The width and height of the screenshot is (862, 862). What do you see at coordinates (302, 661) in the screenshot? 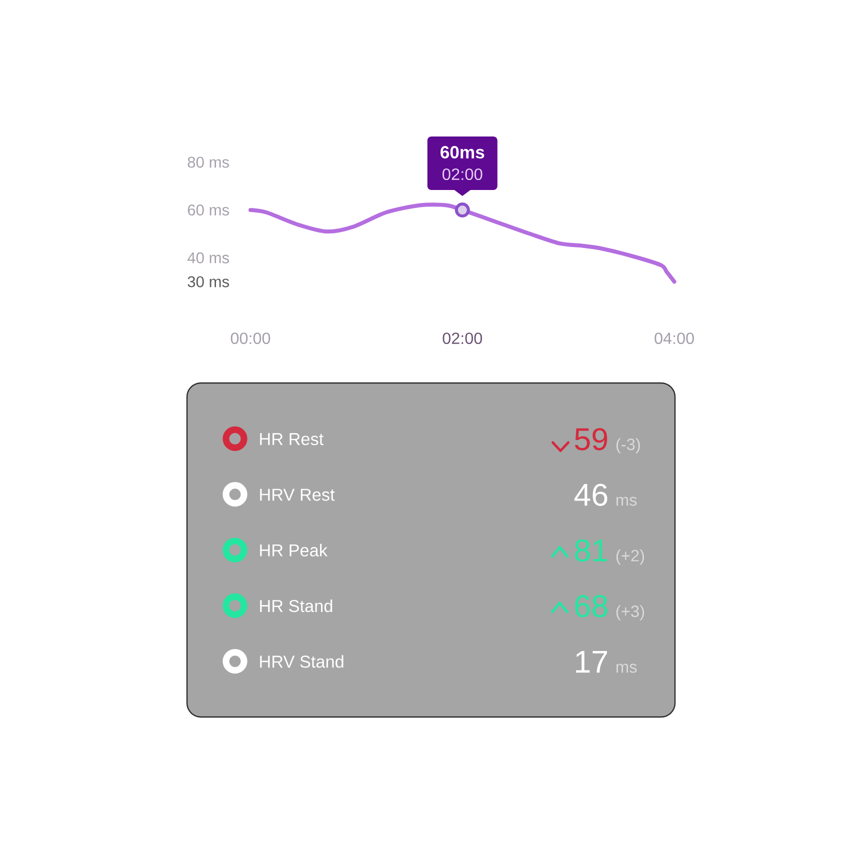
I see `category-label: HRV Stand` at bounding box center [302, 661].